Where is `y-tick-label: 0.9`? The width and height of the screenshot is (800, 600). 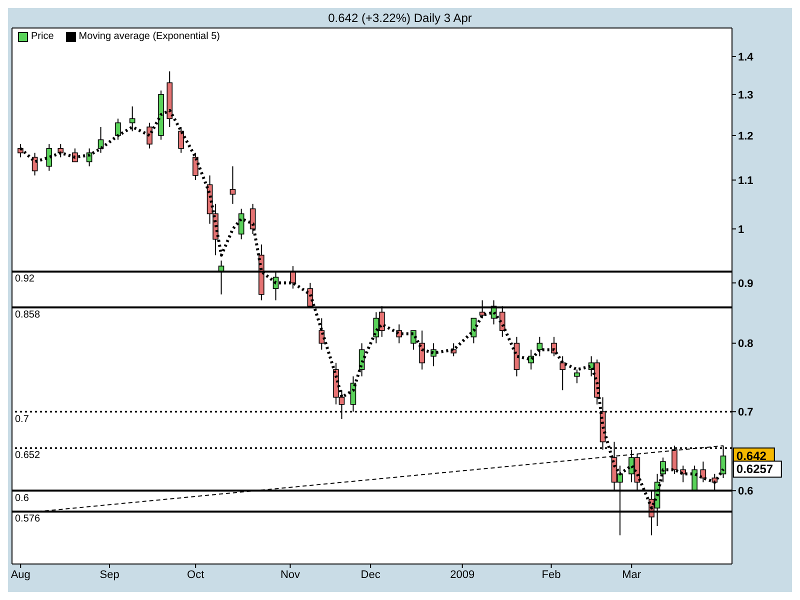
y-tick-label: 0.9 is located at coordinates (746, 284).